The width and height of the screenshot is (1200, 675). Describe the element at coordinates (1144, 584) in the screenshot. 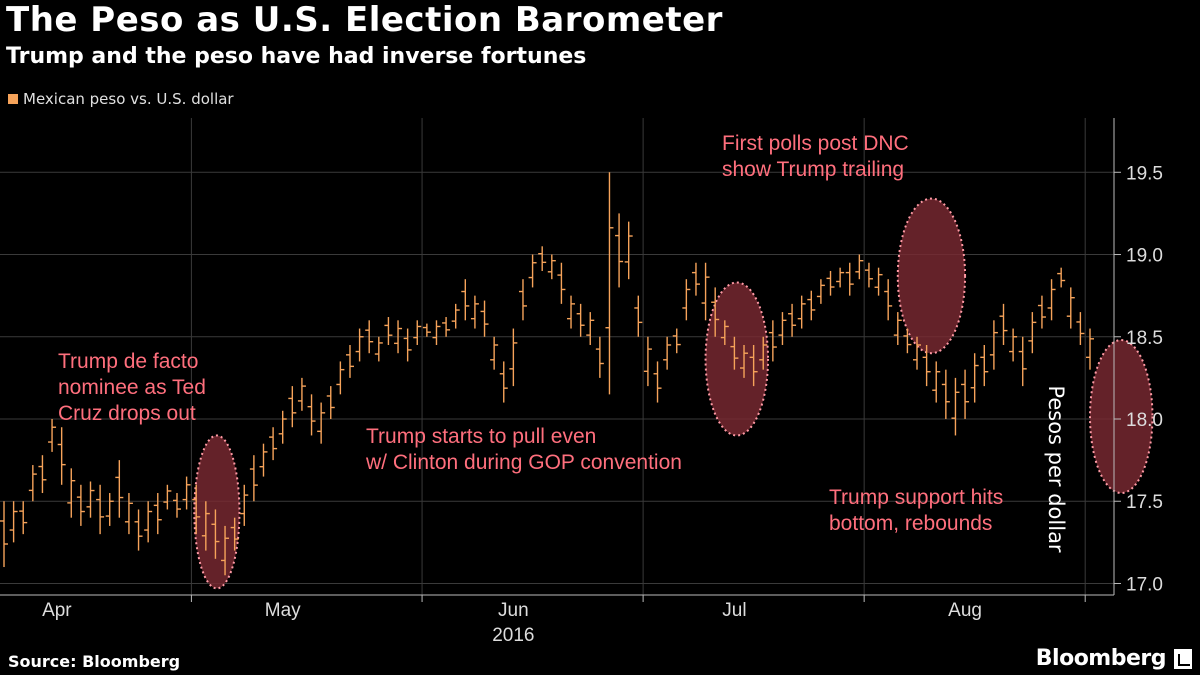

I see `y-tick-label: 17.0` at that location.